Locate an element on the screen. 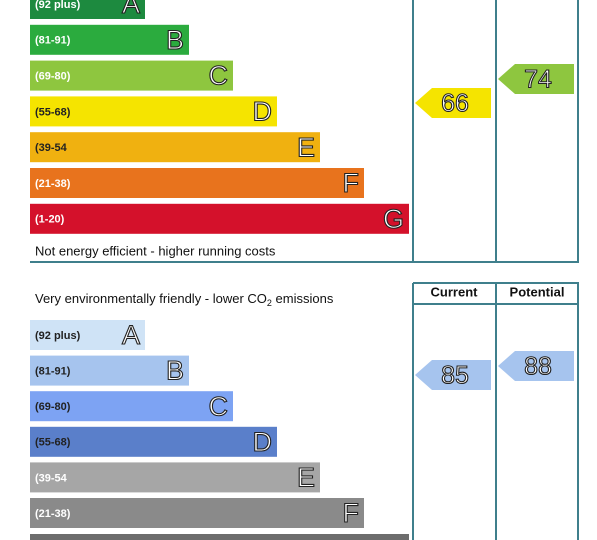 Image resolution: width=597 pixels, height=540 pixels. column-header: Current is located at coordinates (455, 291).